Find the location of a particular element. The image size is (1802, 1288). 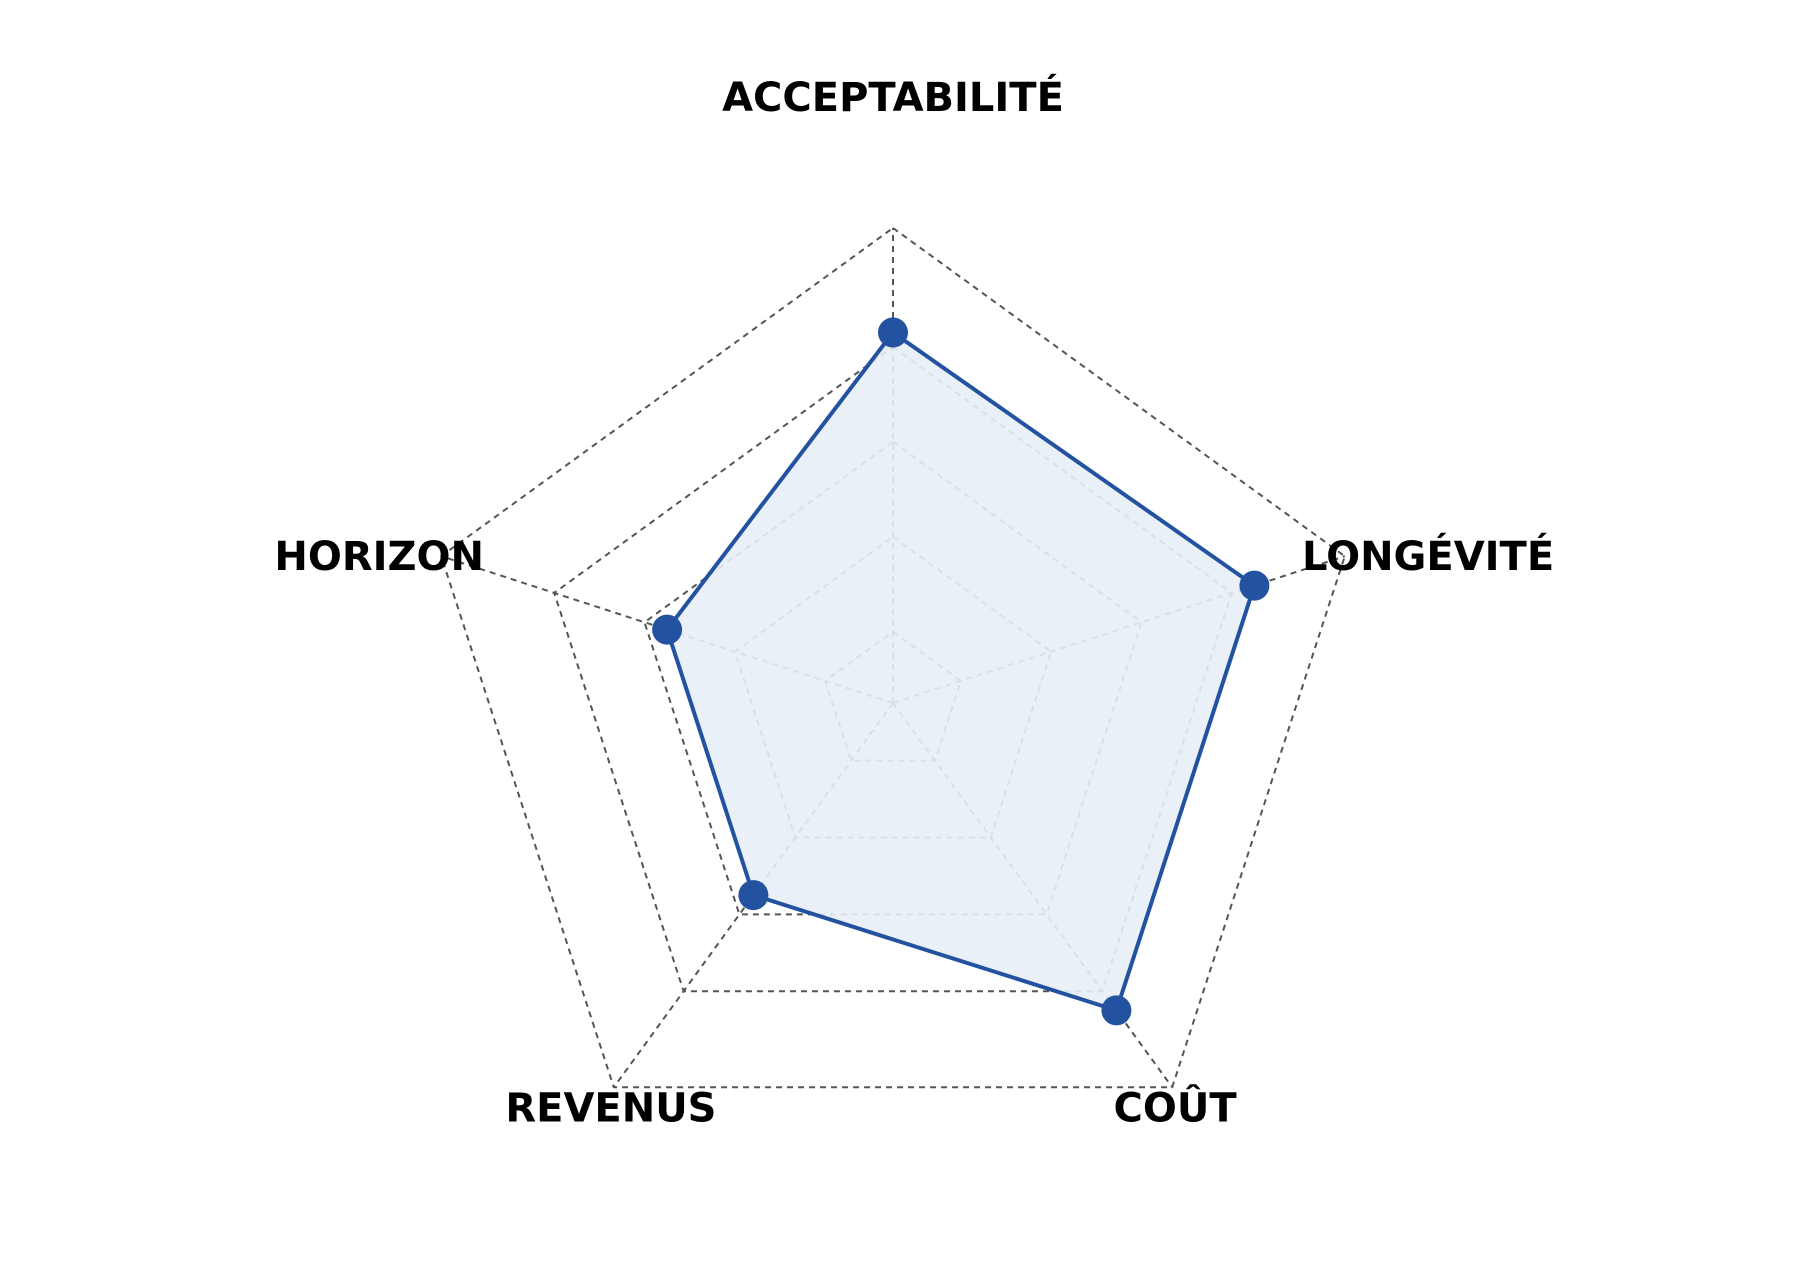

axis-label-5: HORIZON is located at coordinates (379, 557).